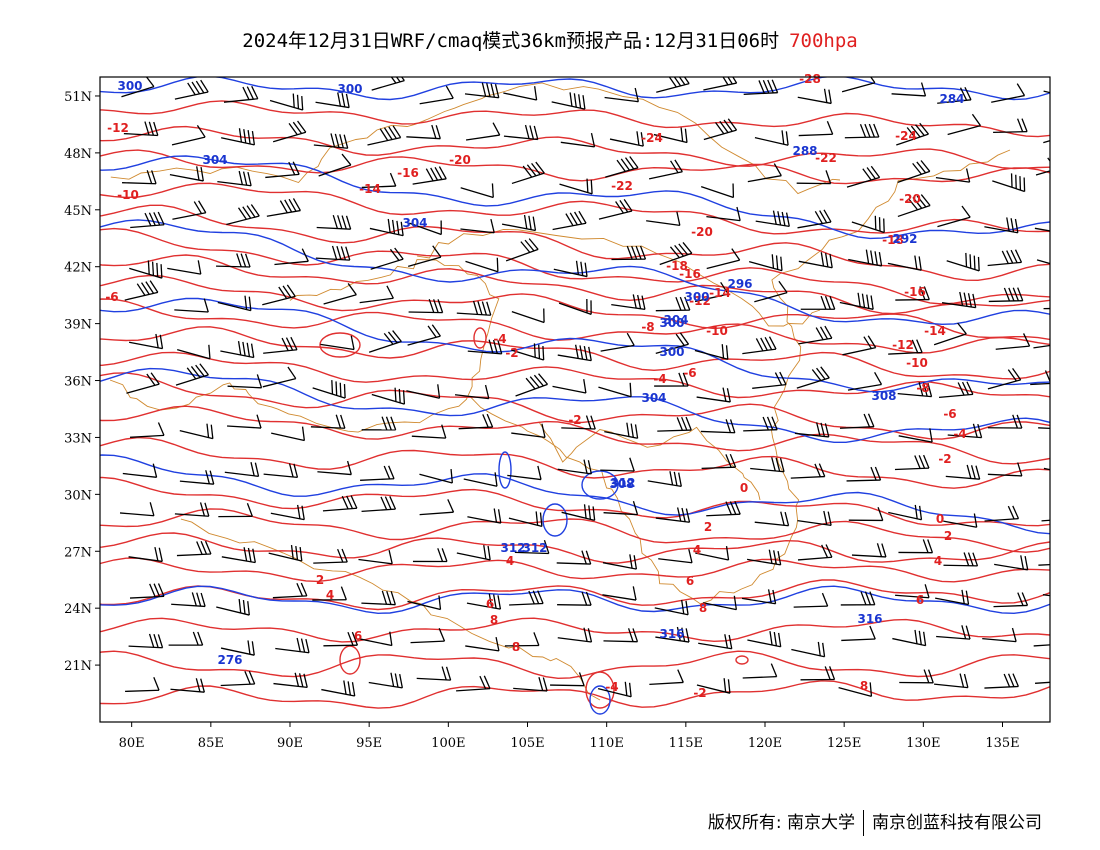  Describe the element at coordinates (607, 743) in the screenshot. I see `lon-tick-label: 110E` at that location.